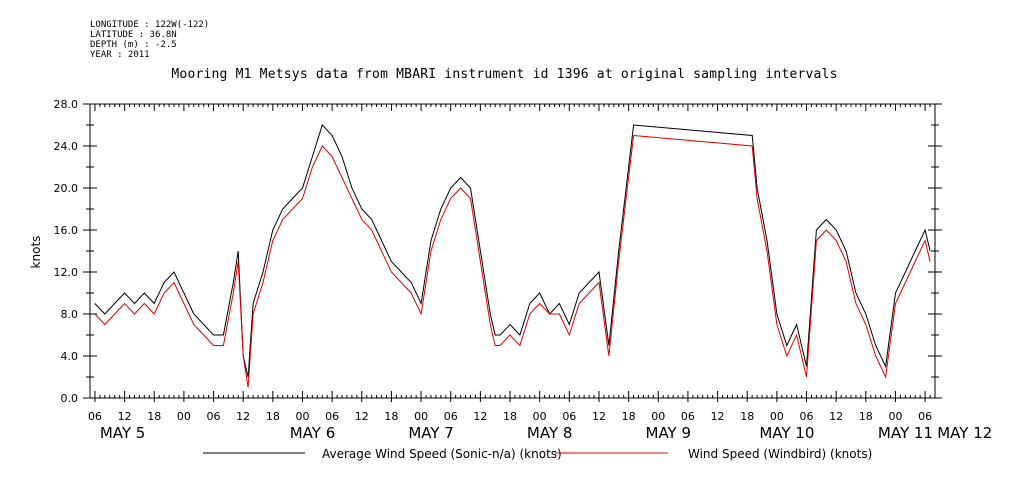  I want to click on y-tick-label: 12.0, so click(66, 272).